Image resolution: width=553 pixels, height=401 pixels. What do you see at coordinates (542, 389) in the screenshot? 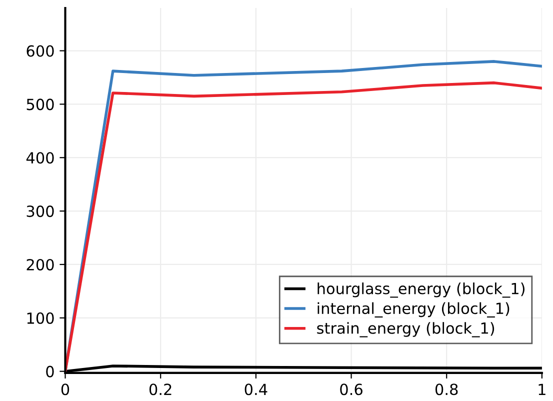
I see `x-tick-label: 1` at bounding box center [542, 389].